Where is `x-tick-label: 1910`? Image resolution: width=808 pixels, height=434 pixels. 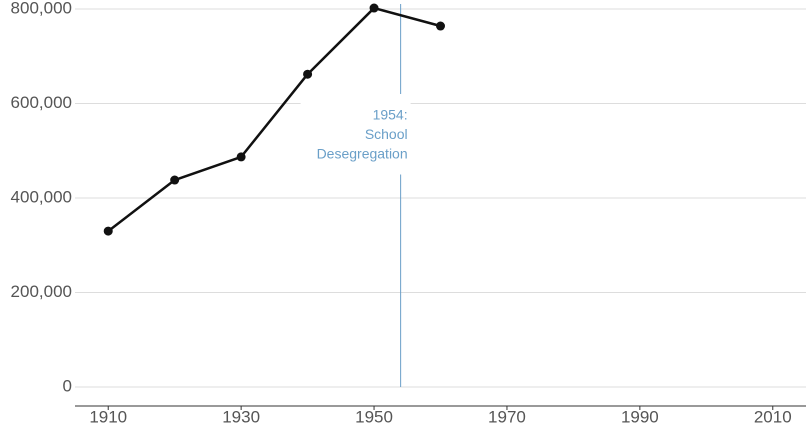
x-tick-label: 1910 is located at coordinates (108, 416).